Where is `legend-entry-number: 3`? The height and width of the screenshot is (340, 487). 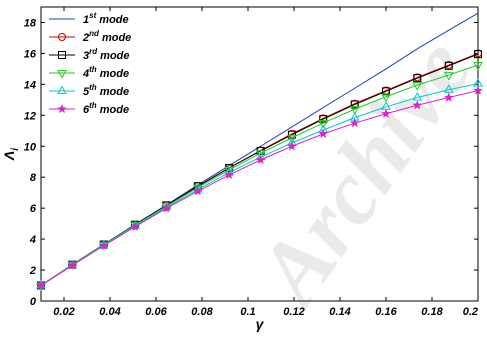 legend-entry-number: 3 is located at coordinates (86, 56).